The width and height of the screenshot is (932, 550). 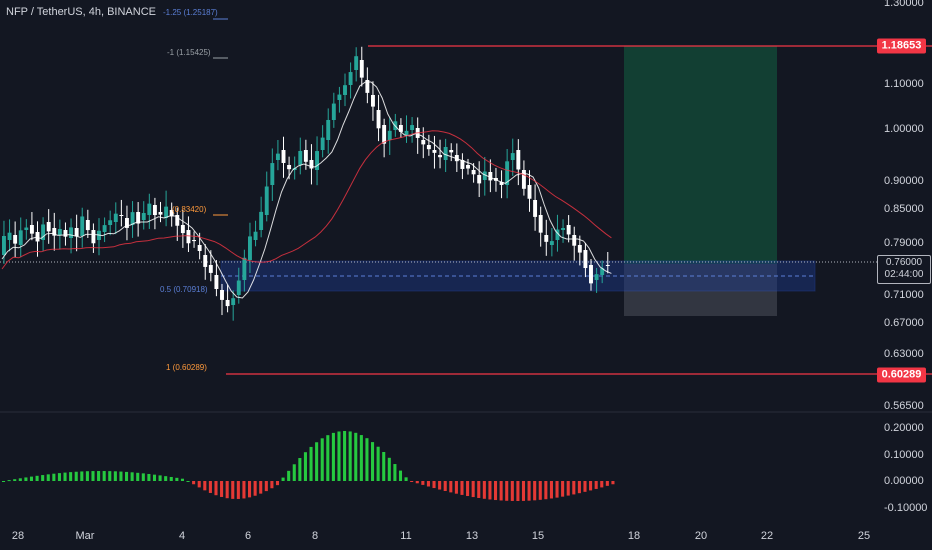 I want to click on price-axis-label: 1.10000, so click(x=904, y=84).